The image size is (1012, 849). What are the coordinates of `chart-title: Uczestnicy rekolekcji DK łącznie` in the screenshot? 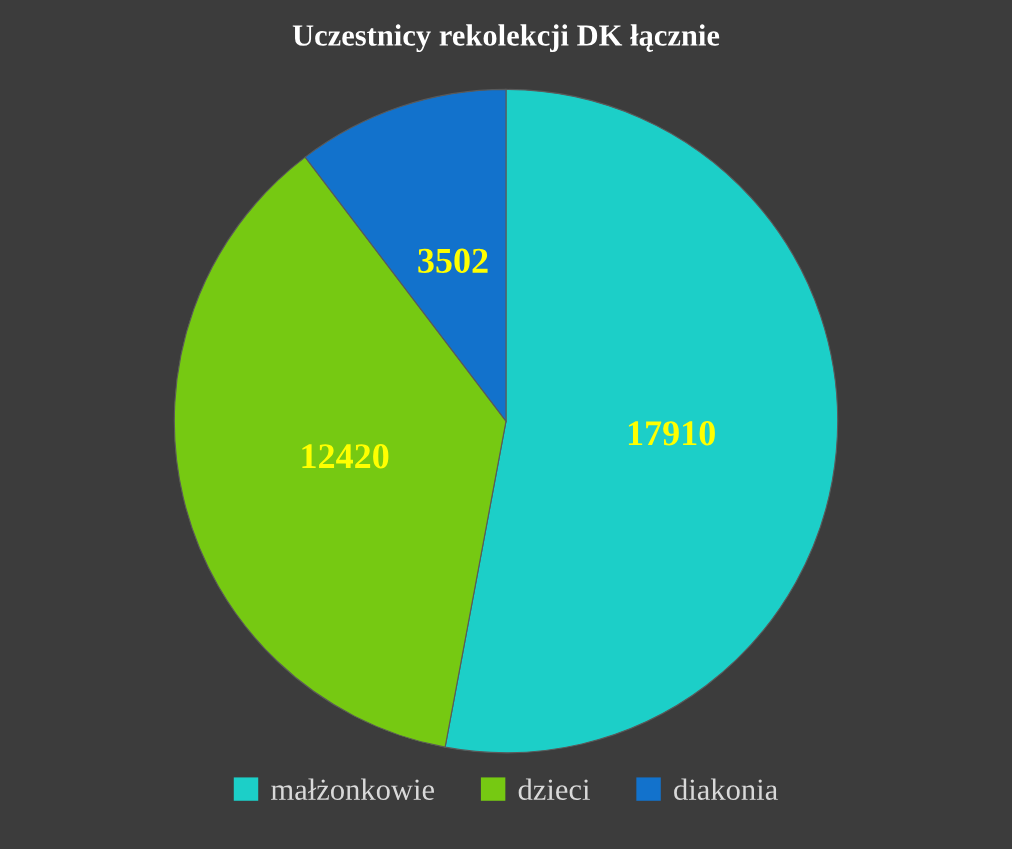 It's located at (506, 38).